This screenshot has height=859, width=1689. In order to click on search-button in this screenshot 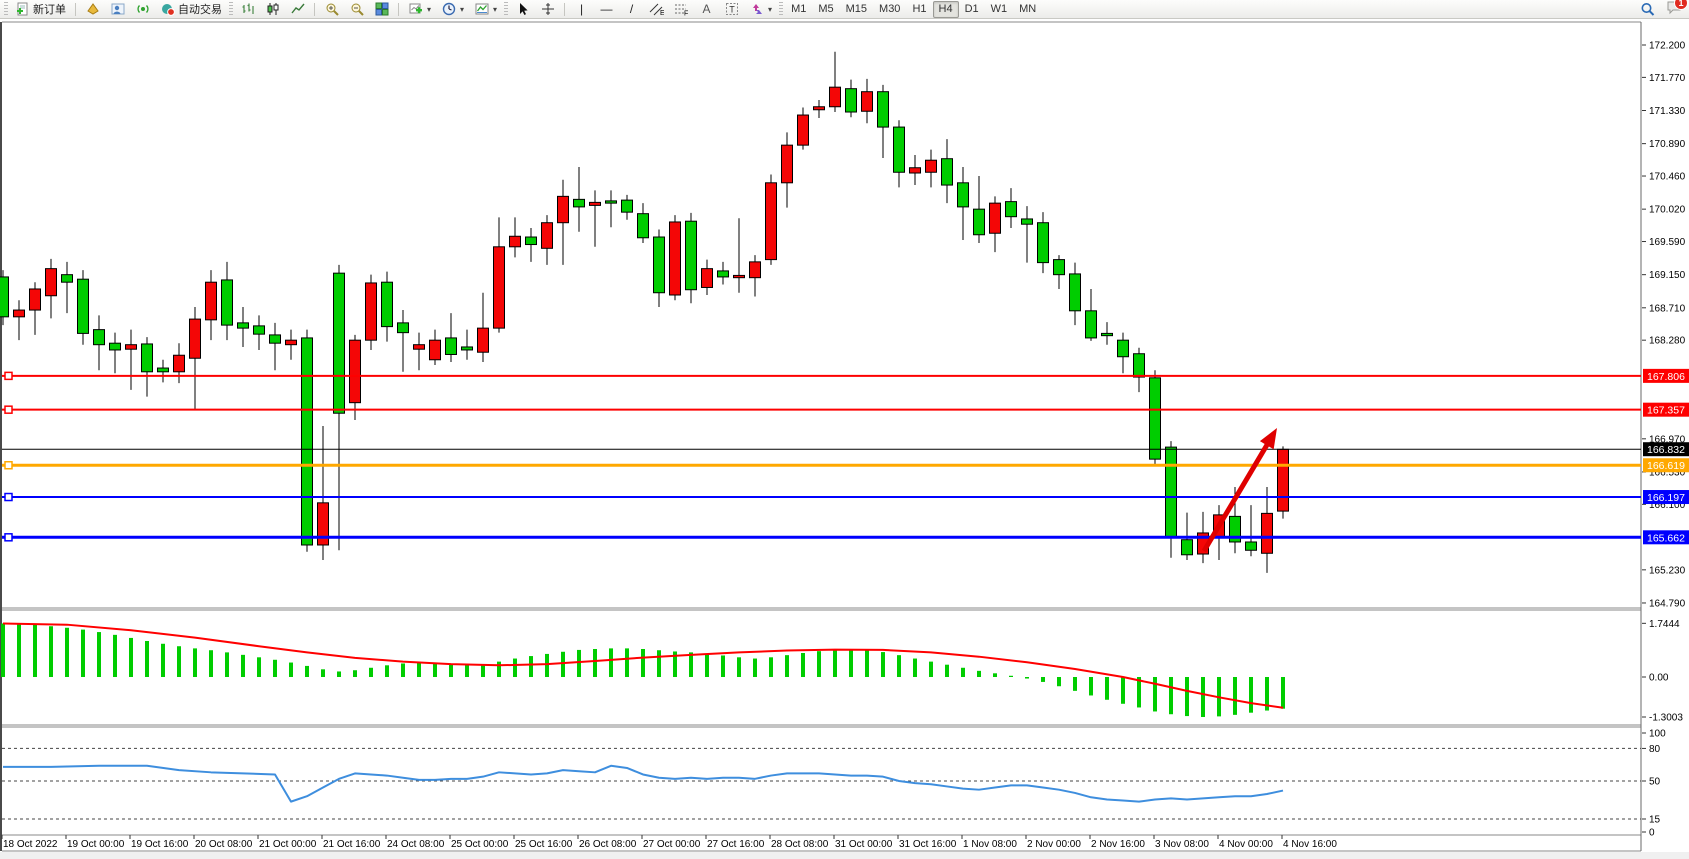, I will do `click(1647, 9)`.